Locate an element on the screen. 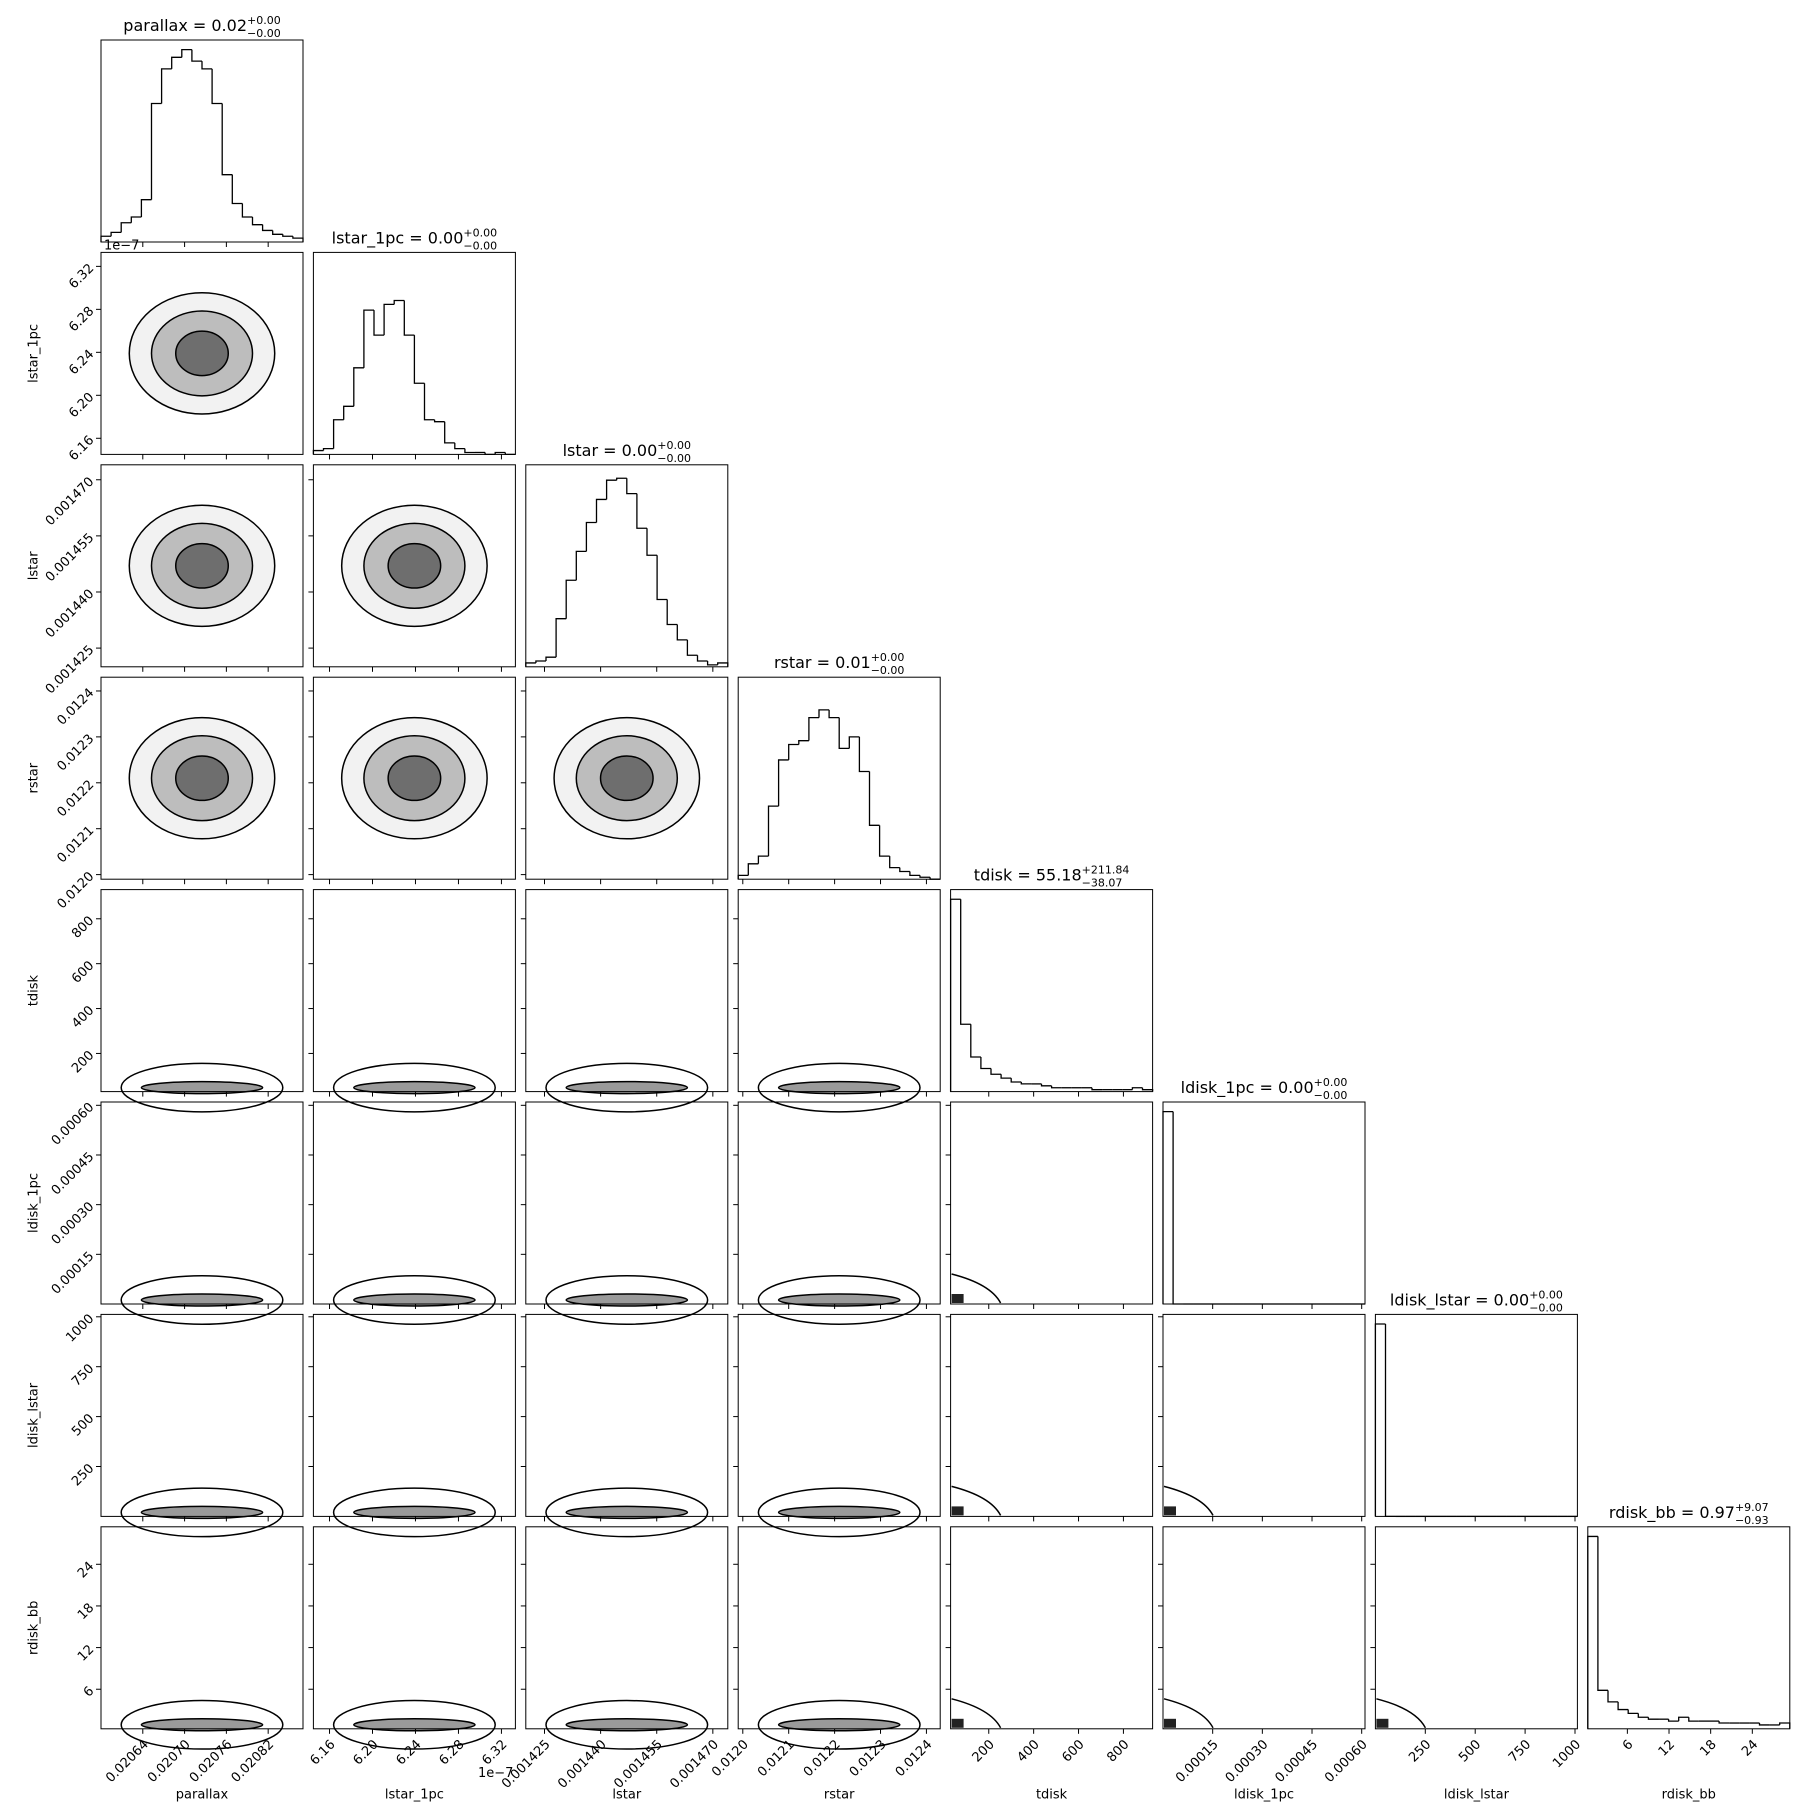 This screenshot has height=1809, width=1809. x-axis-label: rdisk_bb is located at coordinates (1689, 1794).